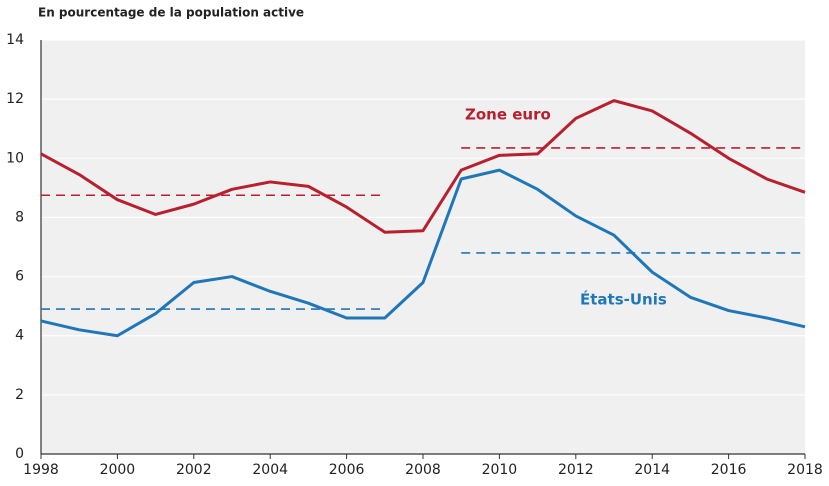  I want to click on x-tick-label: 1998, so click(41, 470).